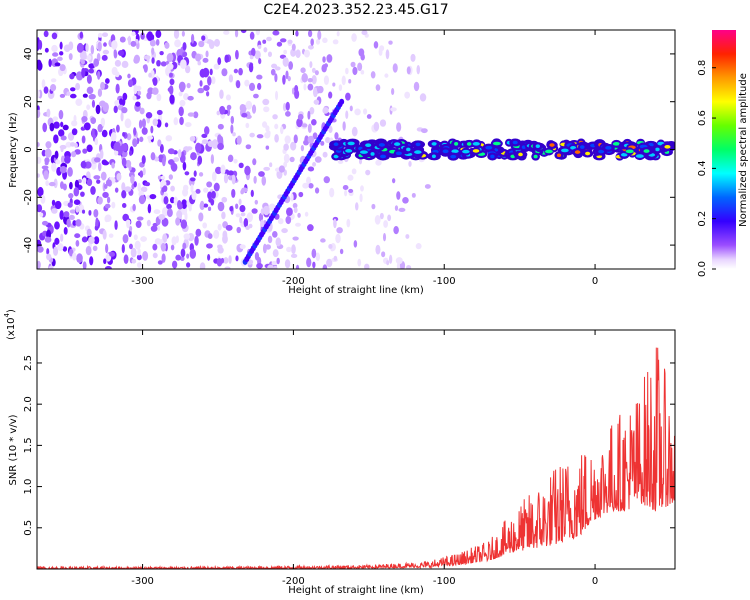  I want to click on colorbar-tick-label: 0.6, so click(702, 118).